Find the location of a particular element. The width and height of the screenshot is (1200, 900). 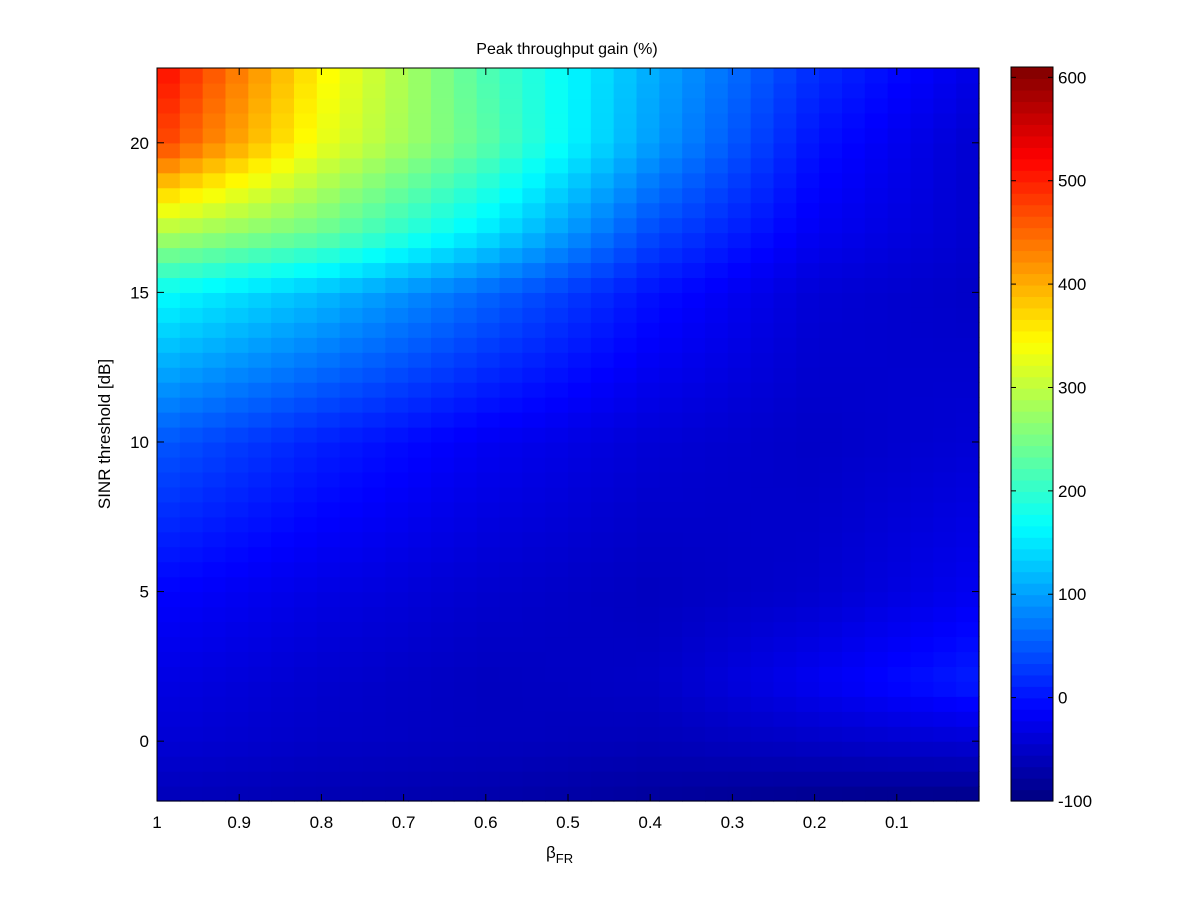

x-axis-label: βFR is located at coordinates (559, 854).